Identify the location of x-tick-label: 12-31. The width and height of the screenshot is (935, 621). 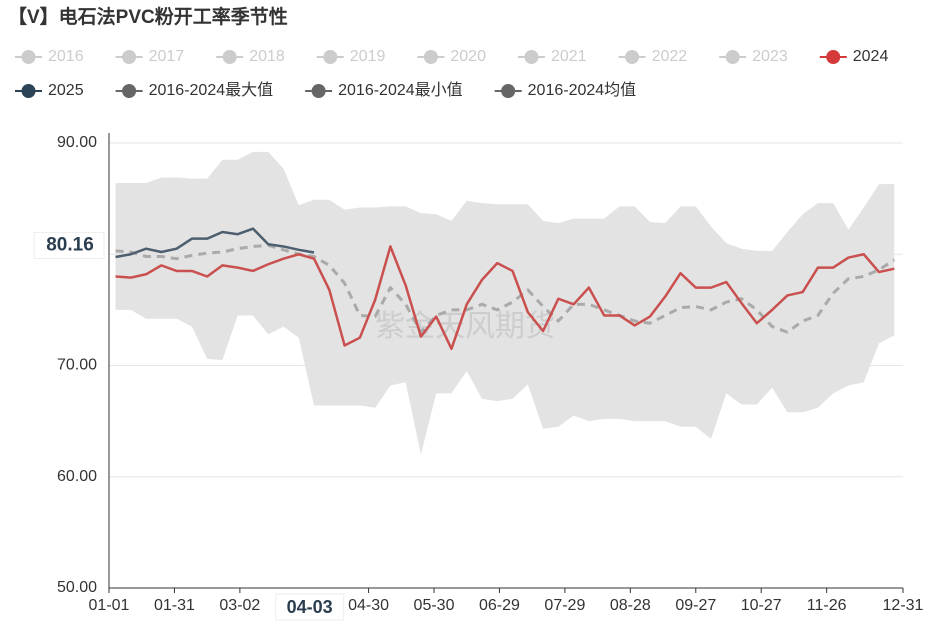
(903, 605).